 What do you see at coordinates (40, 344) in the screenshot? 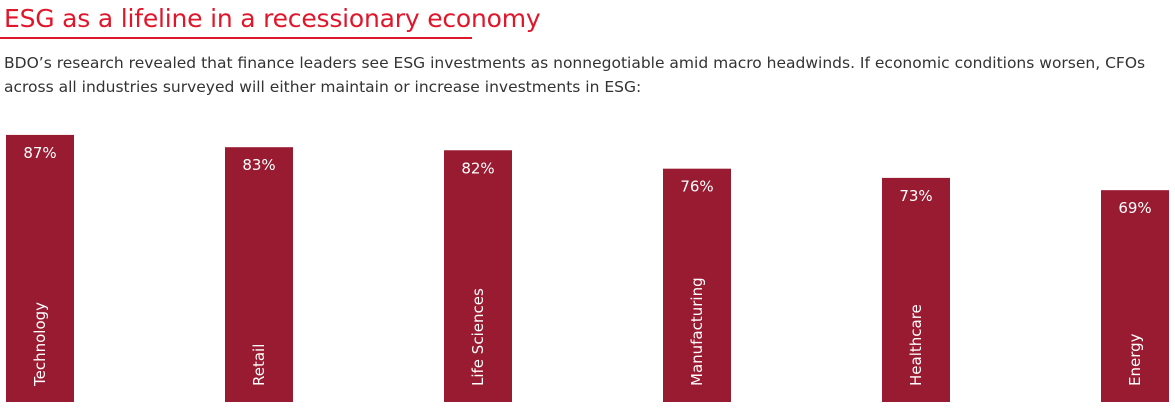
I see `category-label: Technology` at bounding box center [40, 344].